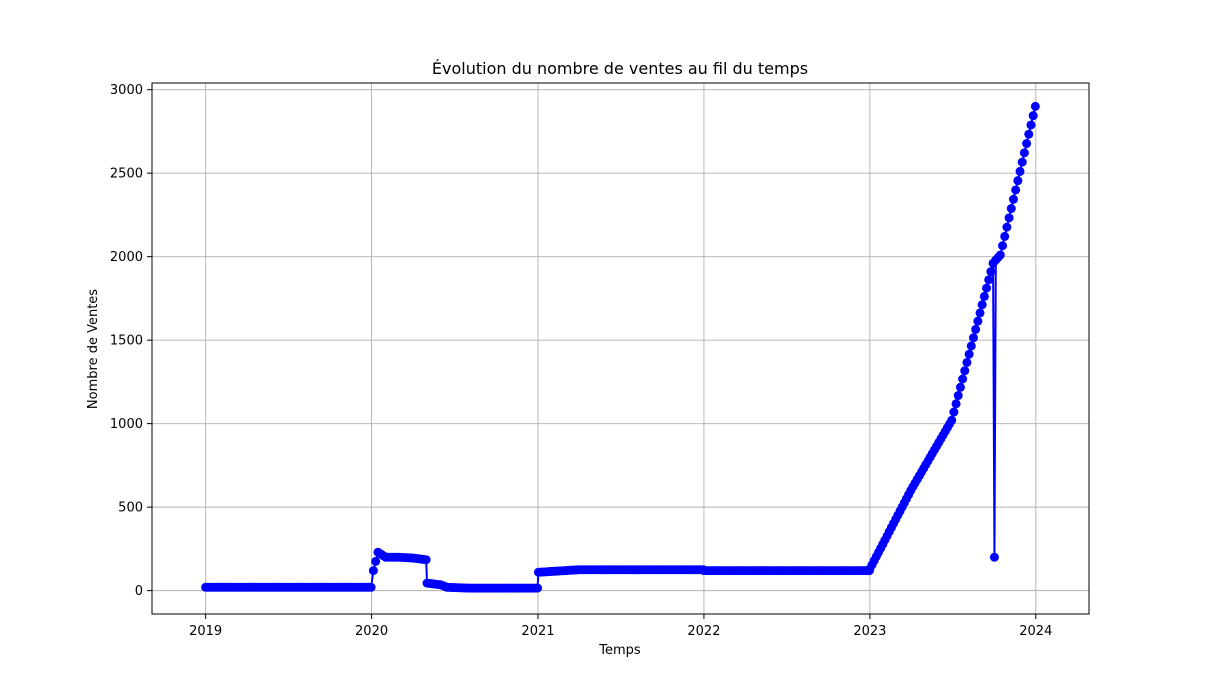  Describe the element at coordinates (869, 631) in the screenshot. I see `x-tick-label: 2023` at that location.